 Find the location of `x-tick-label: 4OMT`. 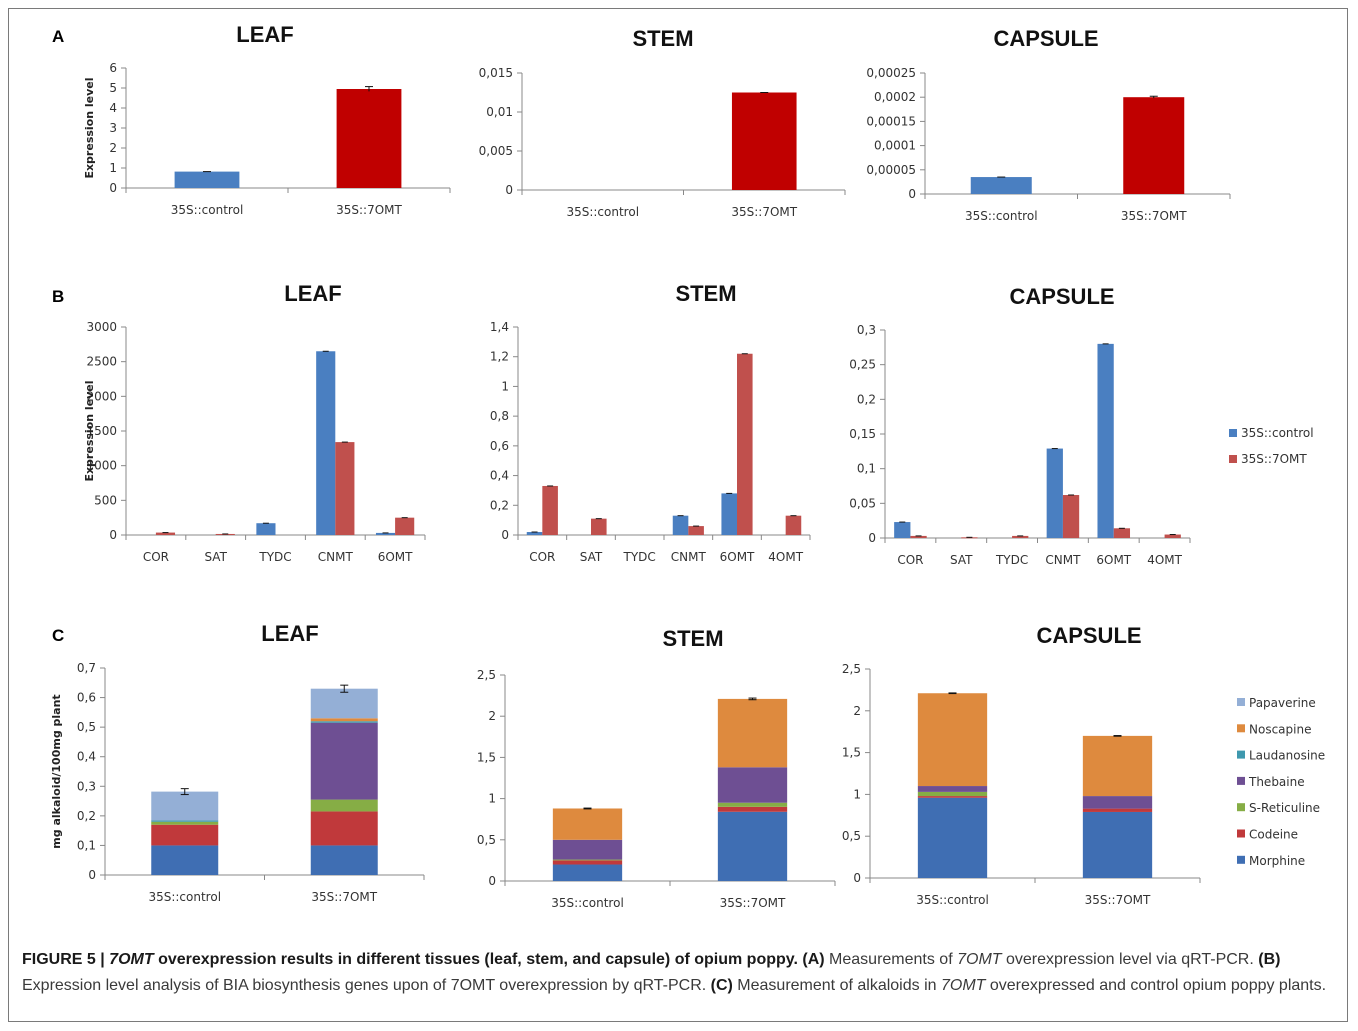

x-tick-label: 4OMT is located at coordinates (785, 557).